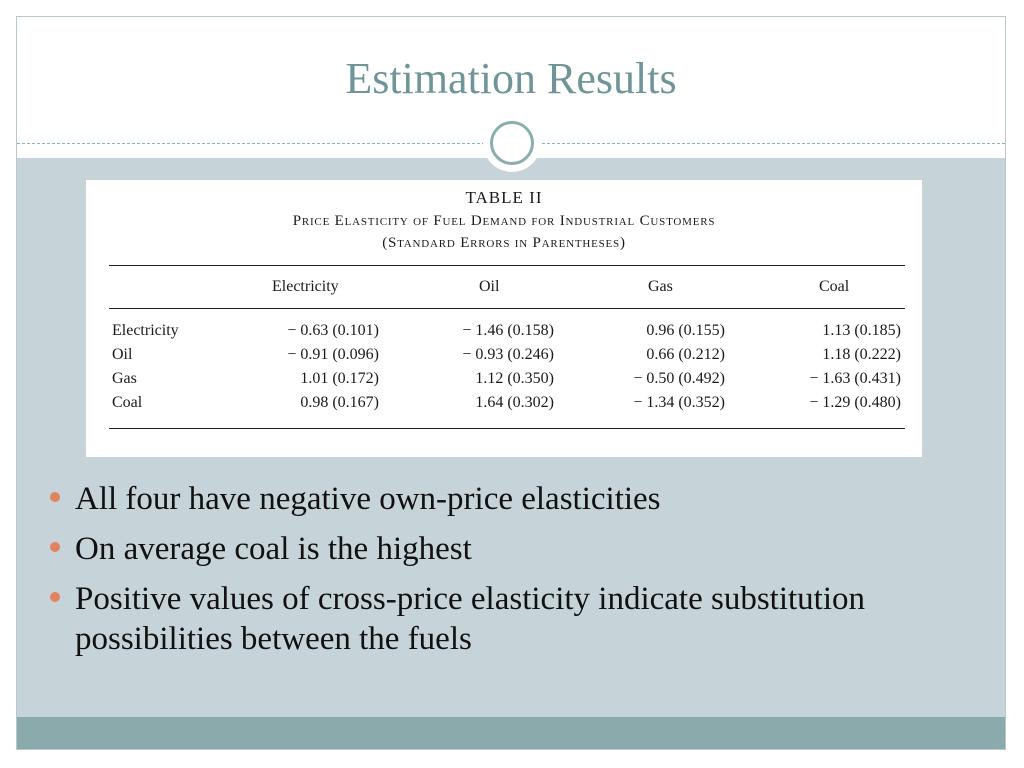 This screenshot has height=768, width=1024. What do you see at coordinates (685, 330) in the screenshot?
I see `table-cell: 0.96 (0.155)` at bounding box center [685, 330].